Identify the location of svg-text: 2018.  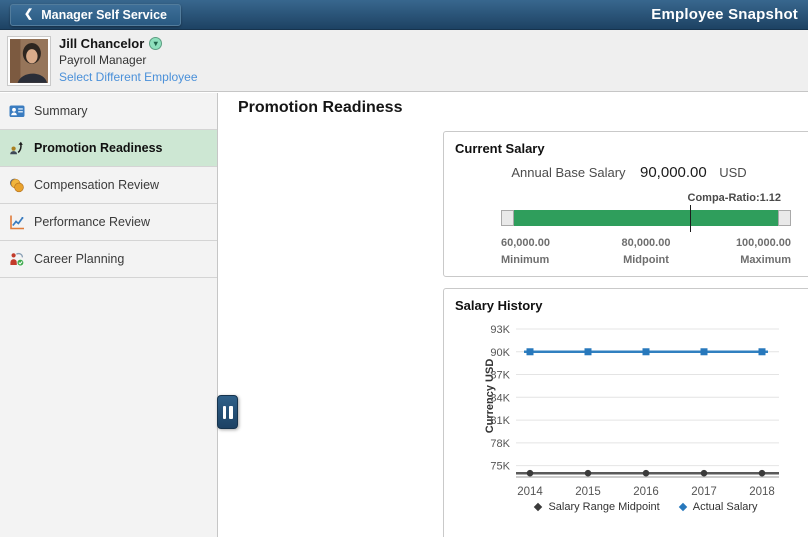
(762, 492).